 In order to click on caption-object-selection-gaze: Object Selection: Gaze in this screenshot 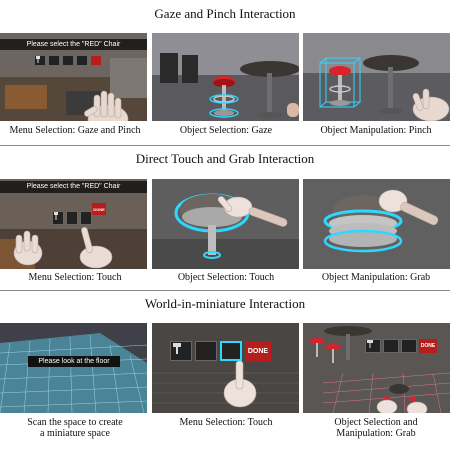, I will do `click(226, 130)`.